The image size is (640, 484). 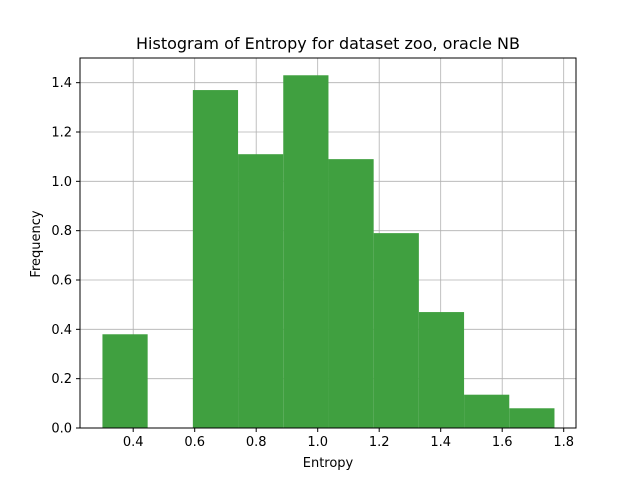 I want to click on x-tick-label-0: 0.4, so click(x=133, y=442).